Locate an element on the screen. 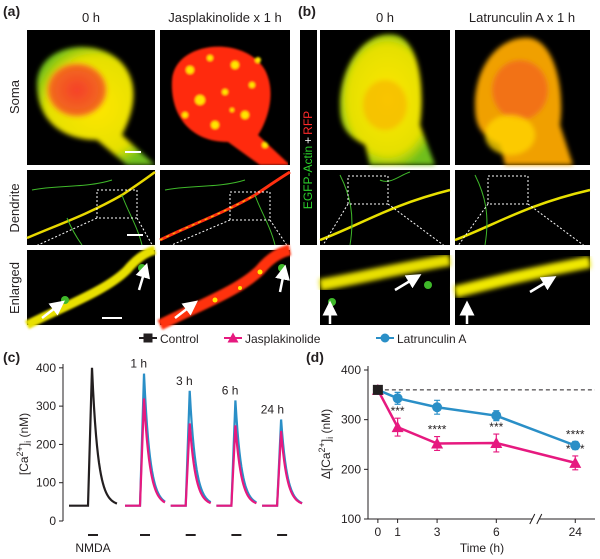 This screenshot has height=559, width=600. row-label: Dendrite is located at coordinates (14, 207).